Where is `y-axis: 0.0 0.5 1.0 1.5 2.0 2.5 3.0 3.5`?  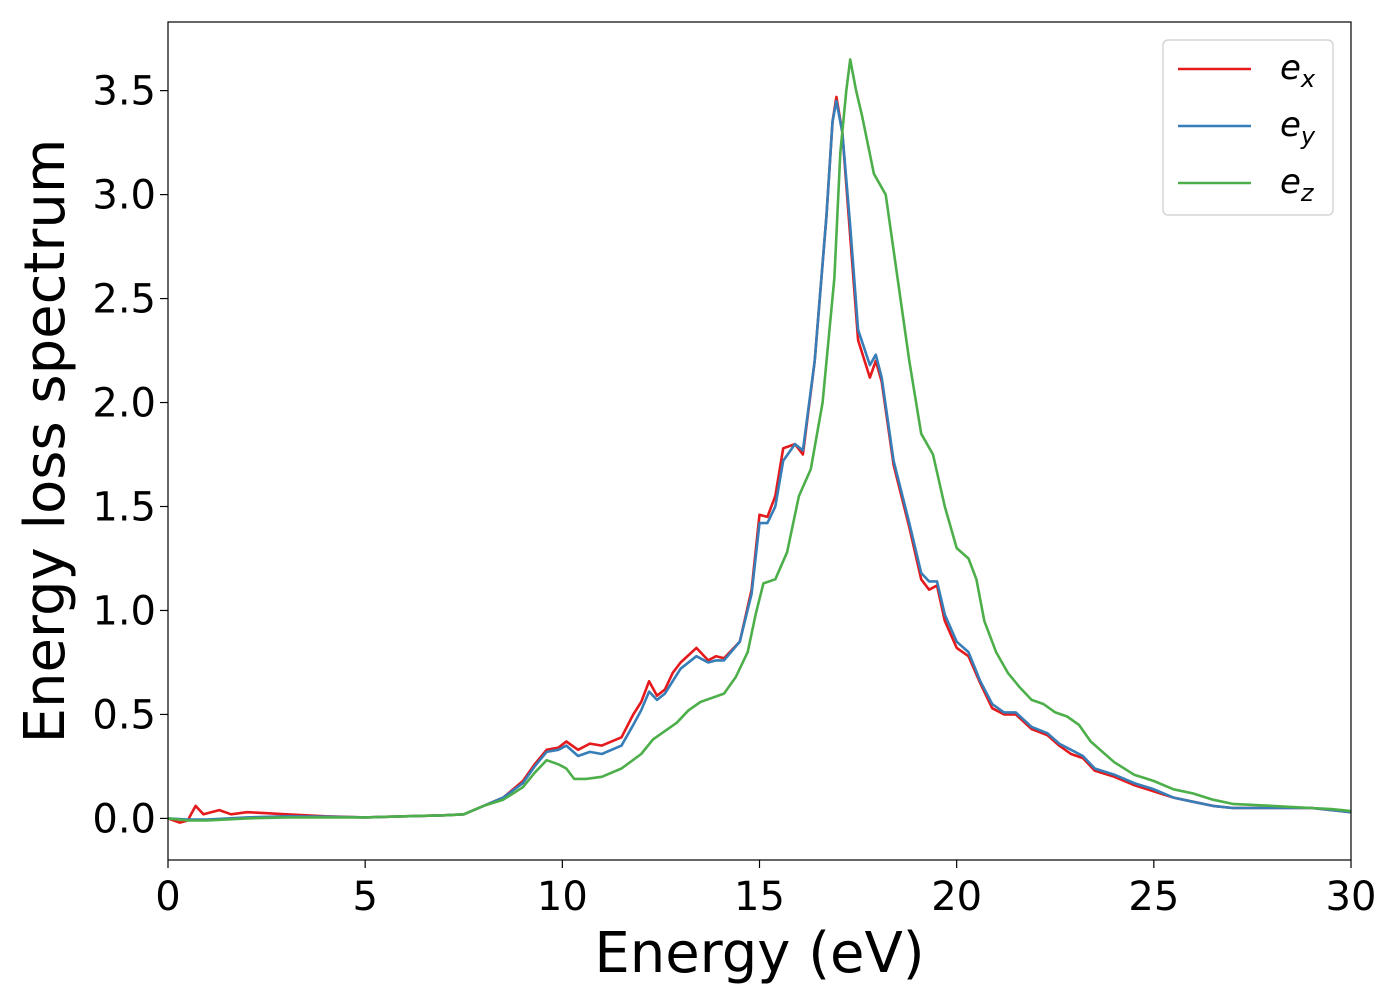 y-axis: 0.0 0.5 1.0 1.5 2.0 2.5 3.0 3.5 is located at coordinates (130, 455).